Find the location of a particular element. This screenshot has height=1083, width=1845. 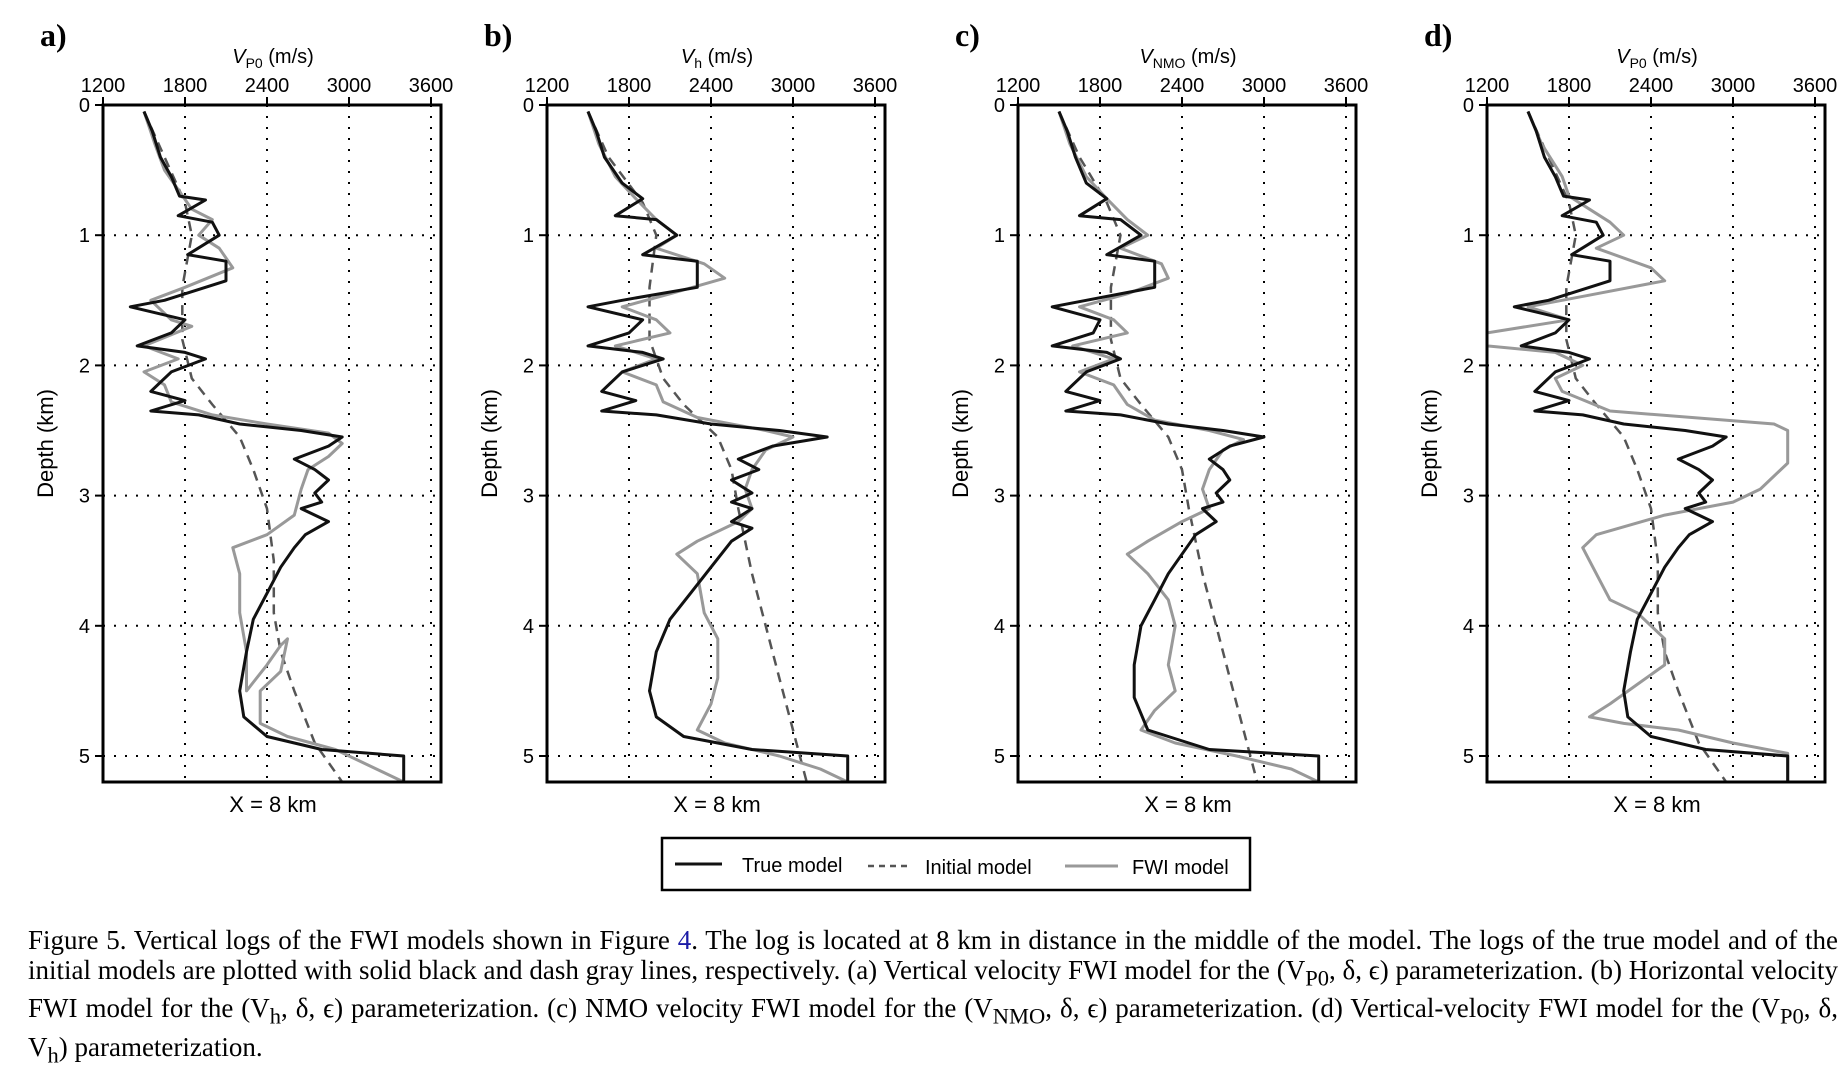

panel-letter: d) is located at coordinates (1438, 35).